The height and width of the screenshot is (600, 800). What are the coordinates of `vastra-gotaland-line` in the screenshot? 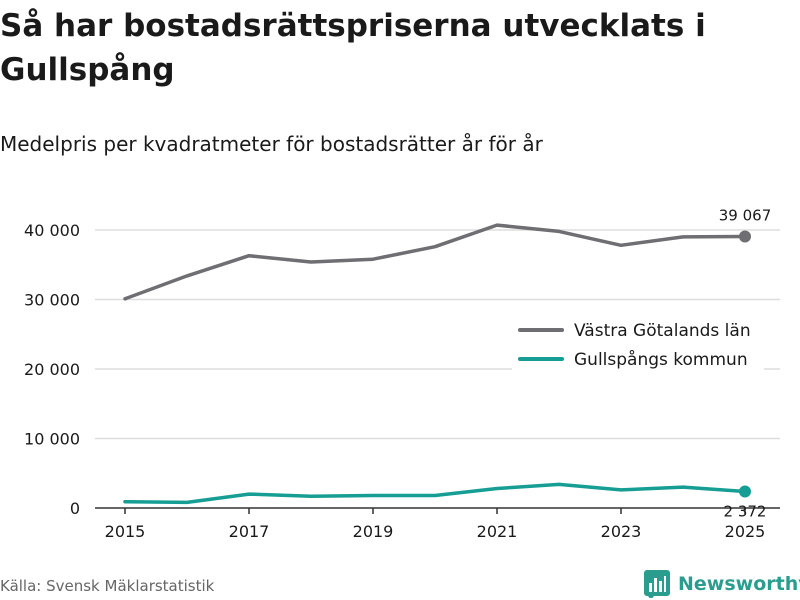 It's located at (435, 262).